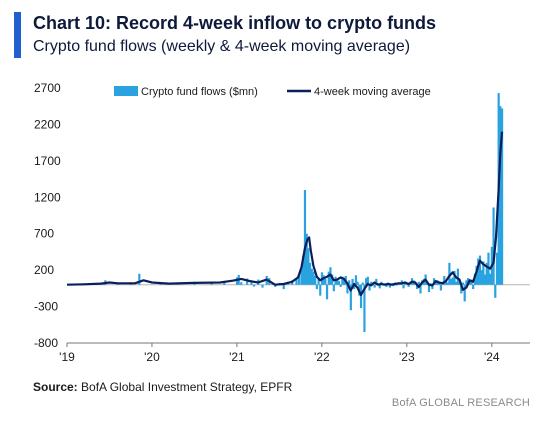 The image size is (550, 435). What do you see at coordinates (47, 197) in the screenshot?
I see `y-tick-label: 1200` at bounding box center [47, 197].